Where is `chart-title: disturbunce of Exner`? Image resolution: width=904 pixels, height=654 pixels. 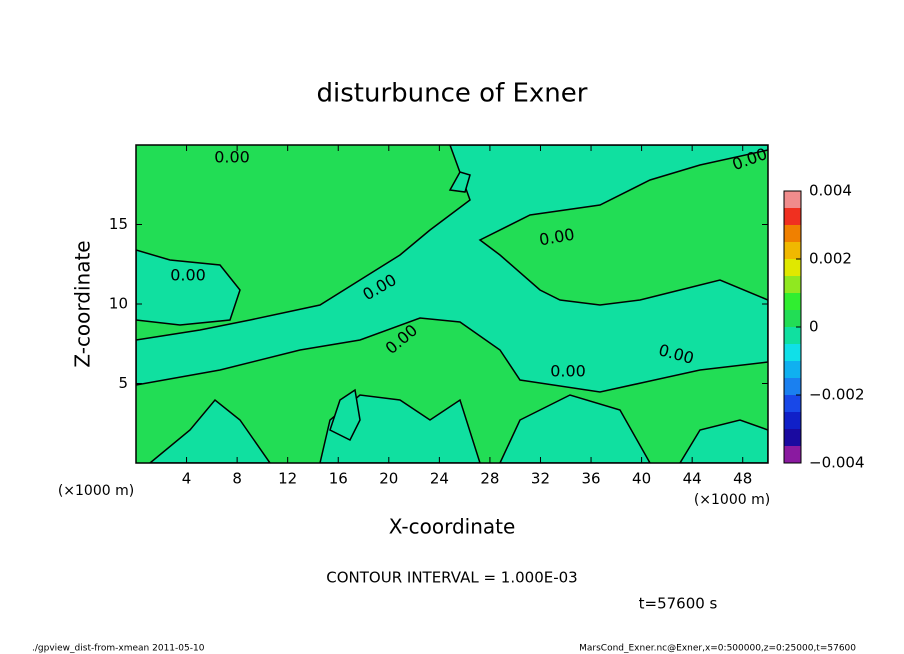
chart-title: disturbunce of Exner is located at coordinates (452, 94).